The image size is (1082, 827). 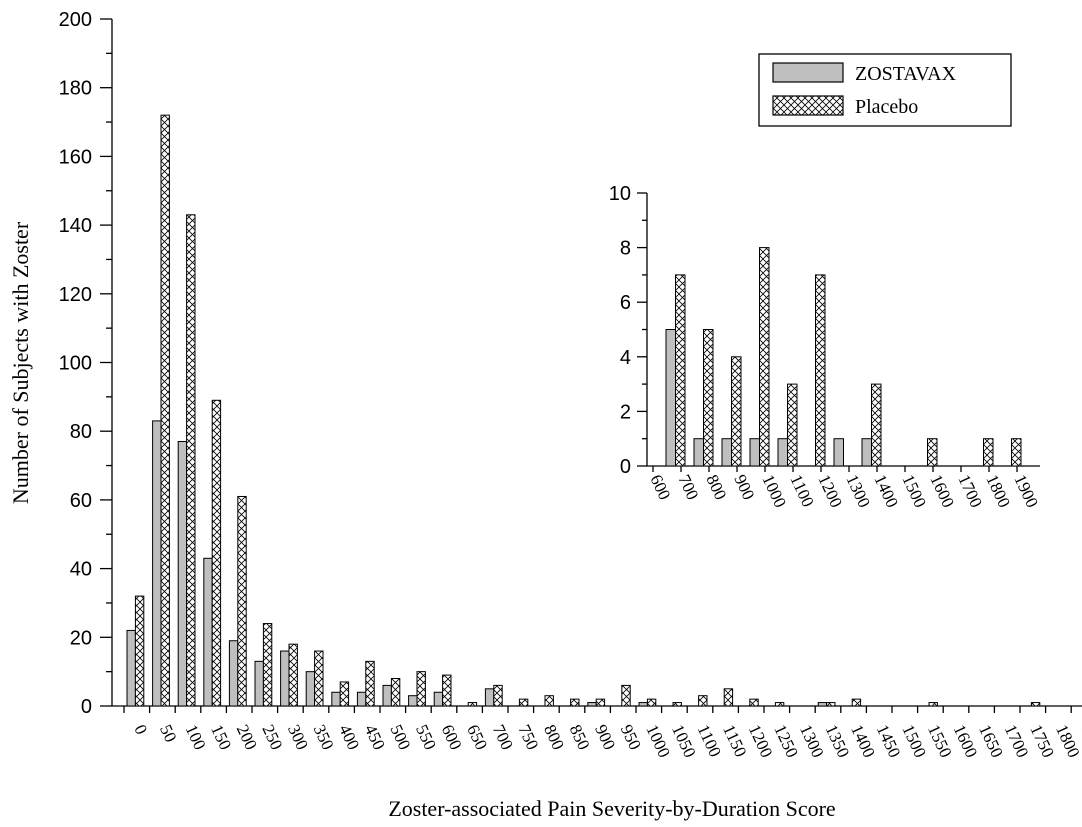 What do you see at coordinates (734, 741) in the screenshot?
I see `x-tick-label: 1150` at bounding box center [734, 741].